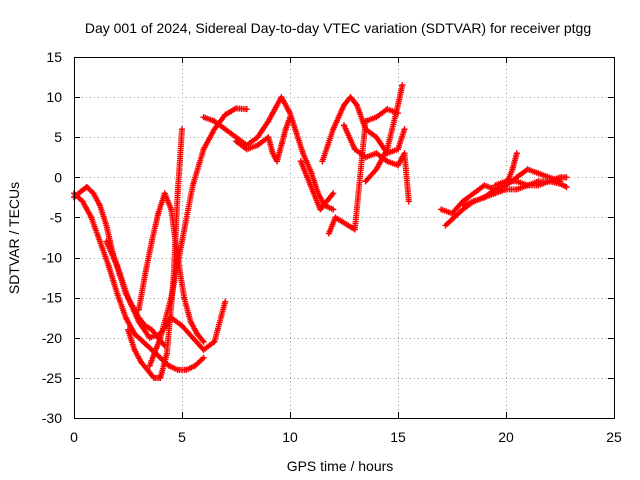  Describe the element at coordinates (58, 137) in the screenshot. I see `y-tick-label: 5` at that location.